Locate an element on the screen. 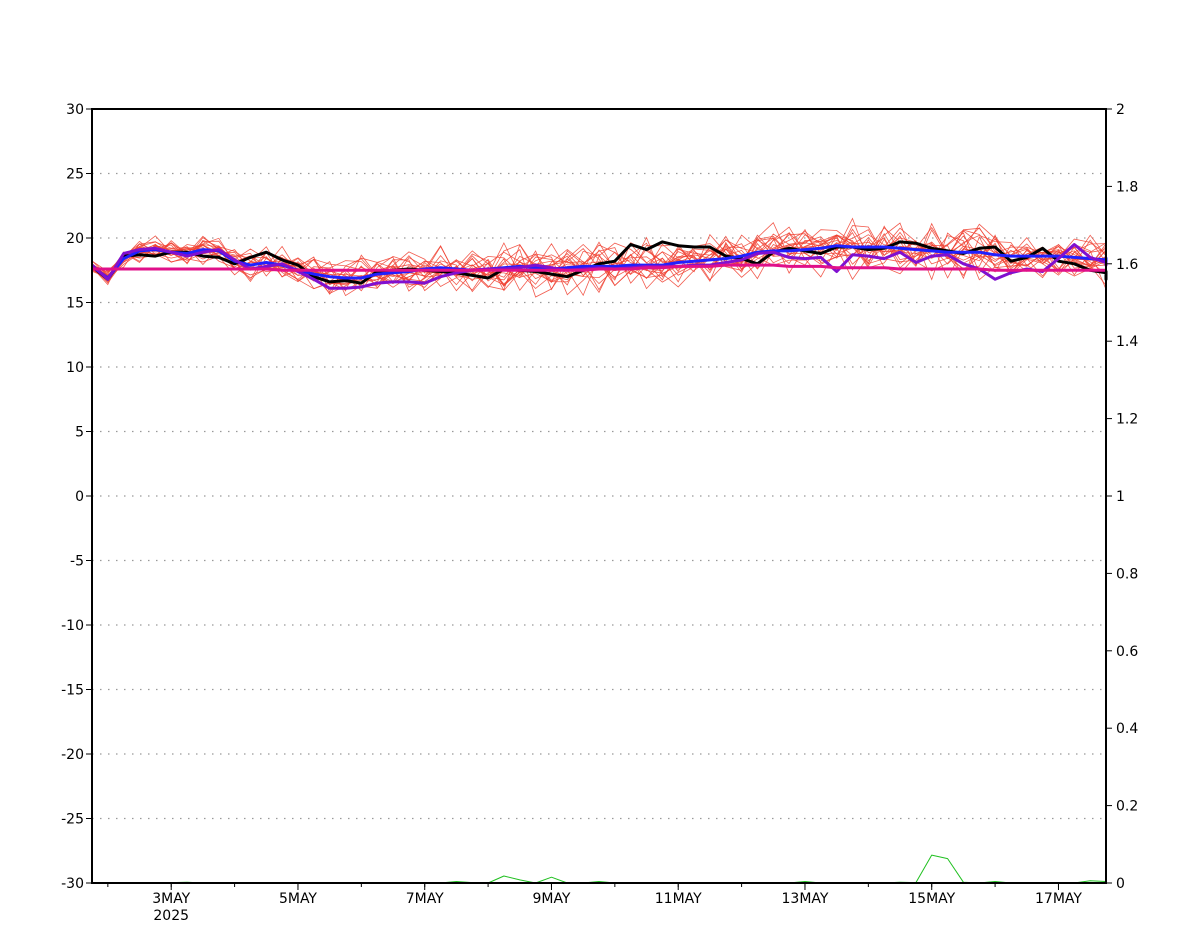 This screenshot has height=927, width=1200. left-axis: 30 25 20 15 10 5 0 -5 -10 -15 -20 -25 -30 is located at coordinates (76, 497).